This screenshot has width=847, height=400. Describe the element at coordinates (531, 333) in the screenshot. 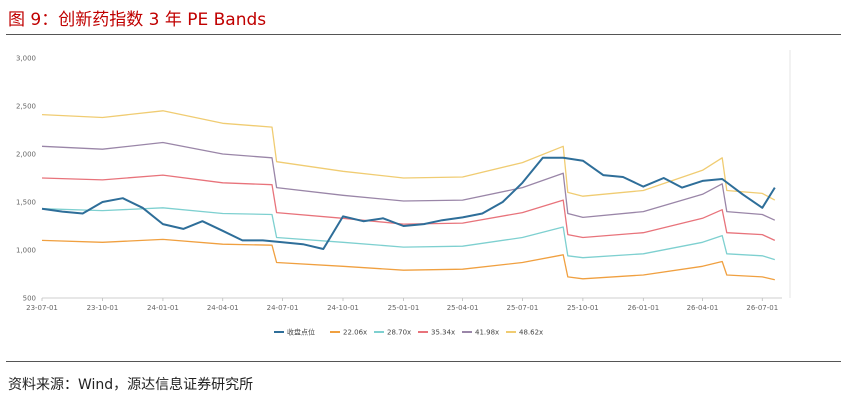

I see `legend-label: 48.62x` at that location.